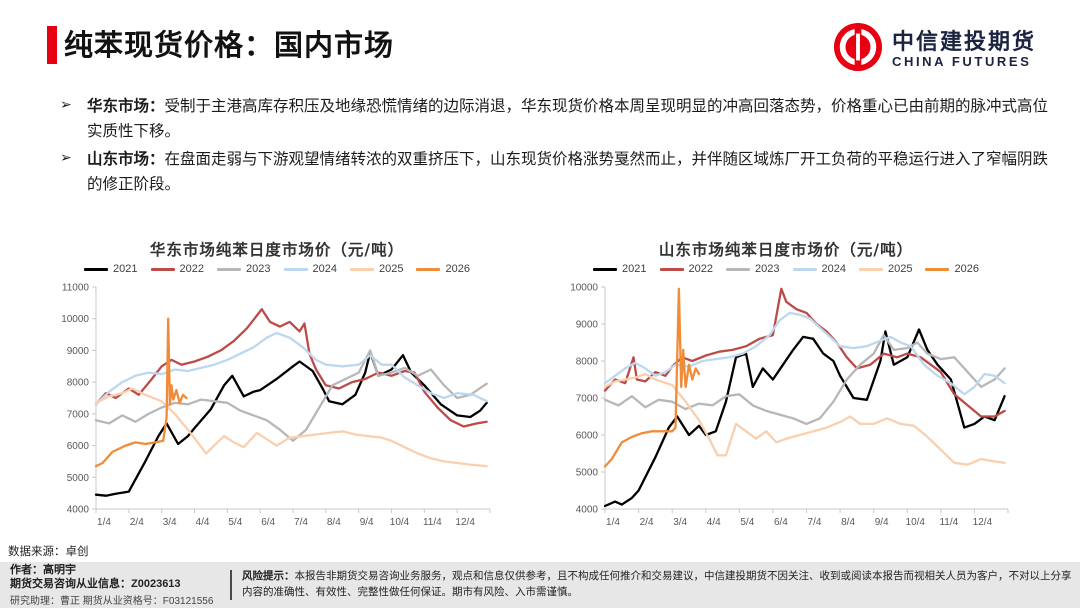  What do you see at coordinates (95, 584) in the screenshot?
I see `author-license: 期货交易咨询从业信息：Z0023613` at bounding box center [95, 584].